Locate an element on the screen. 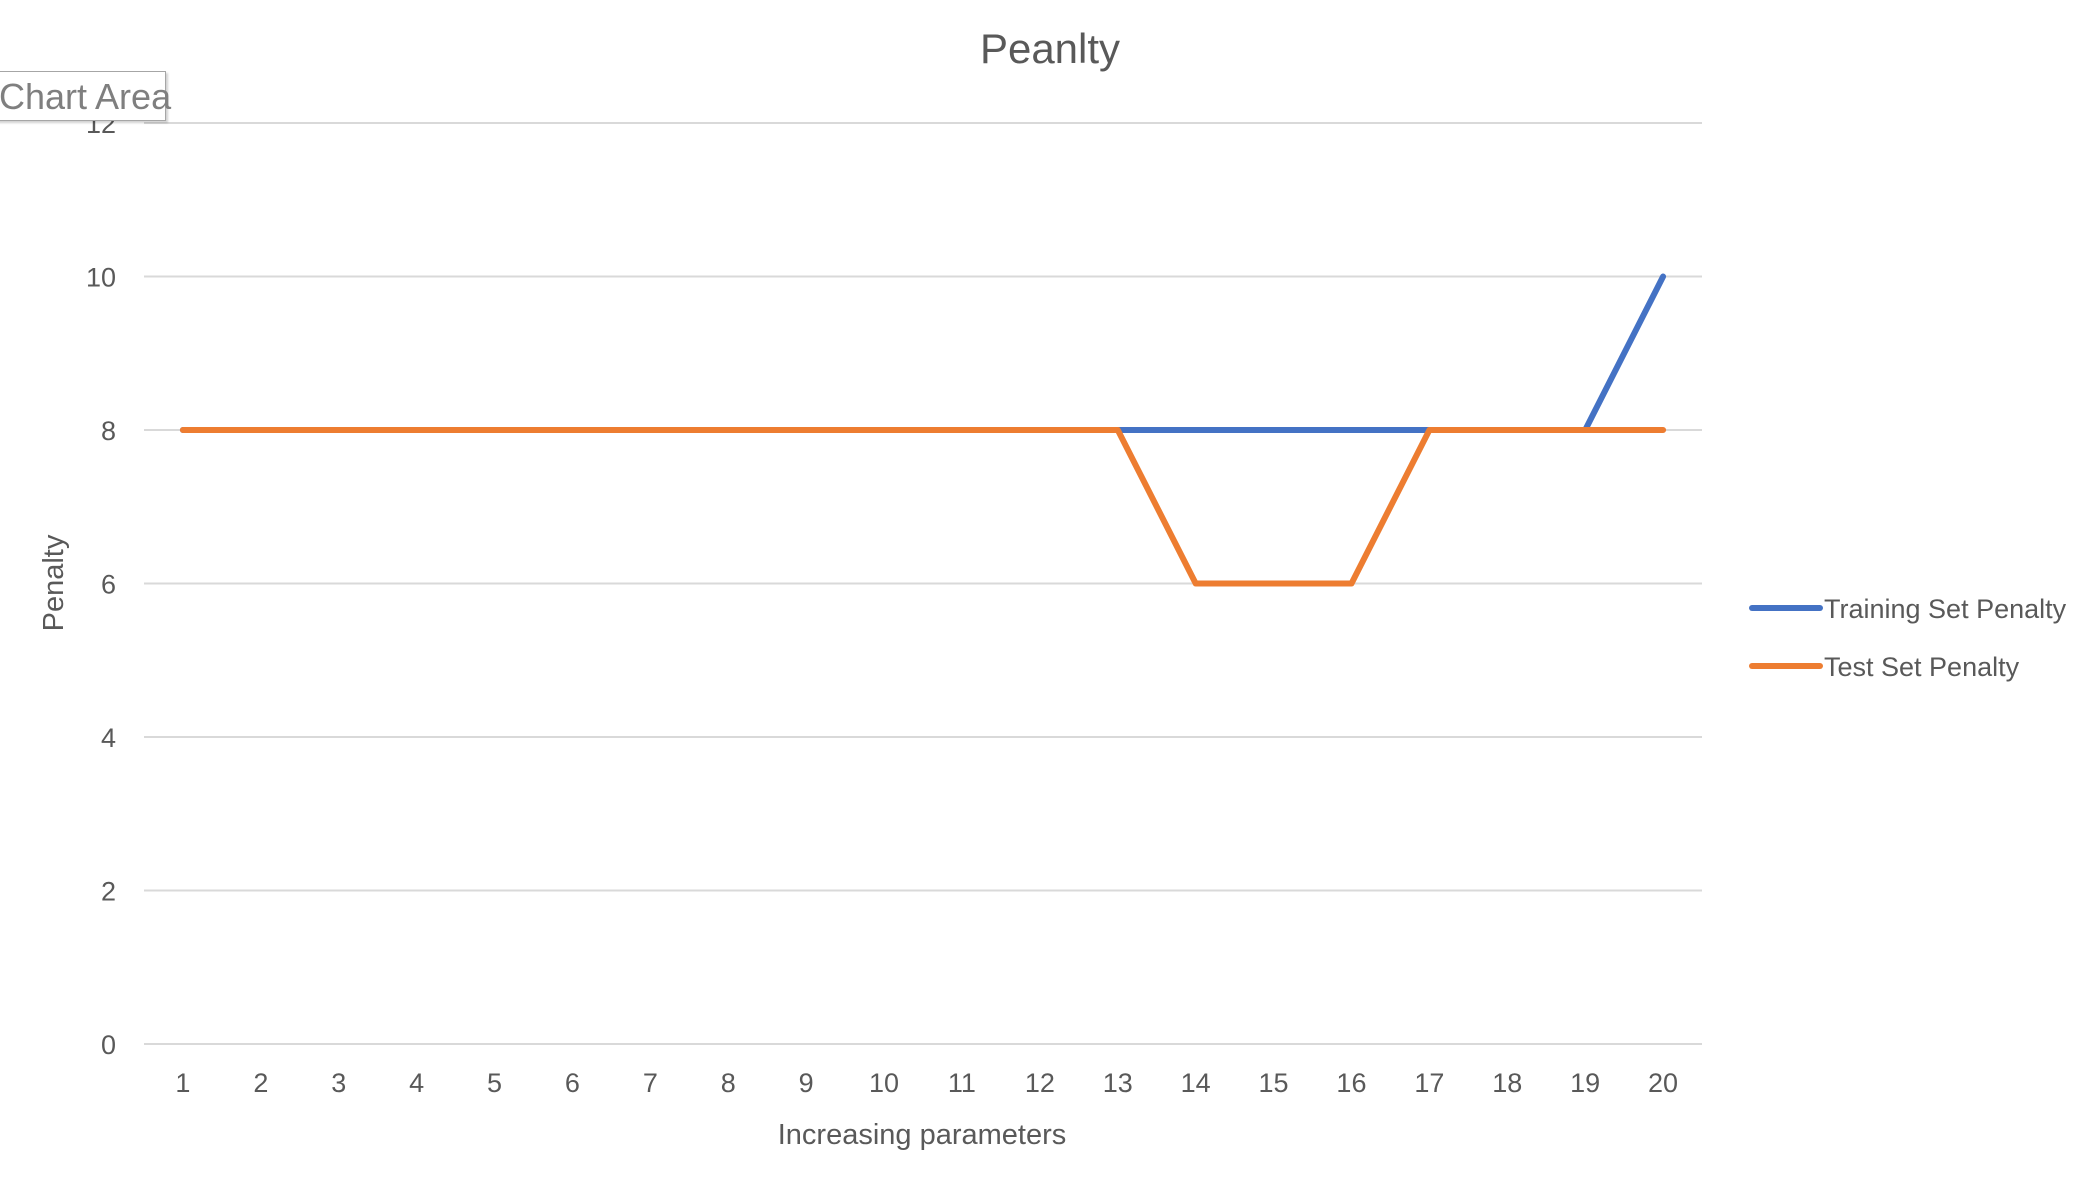  x-tick-label: 9 is located at coordinates (806, 1083).